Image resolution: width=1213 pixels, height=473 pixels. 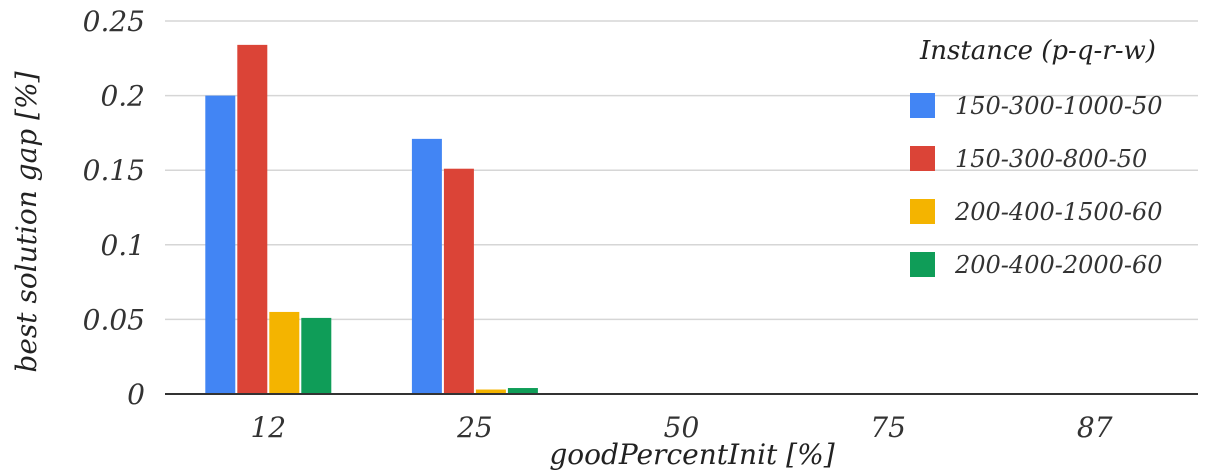 What do you see at coordinates (1051, 159) in the screenshot?
I see `legend-item-label: 150-300-800-50` at bounding box center [1051, 159].